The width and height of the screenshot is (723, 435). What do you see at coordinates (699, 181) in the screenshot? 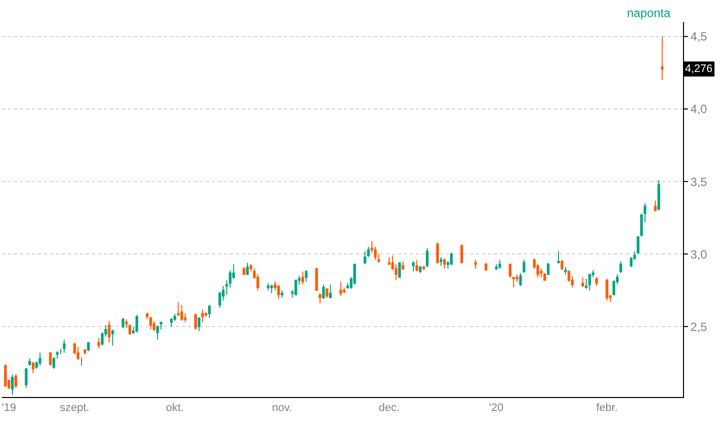
I see `y-tick-label: 3,5` at bounding box center [699, 181].